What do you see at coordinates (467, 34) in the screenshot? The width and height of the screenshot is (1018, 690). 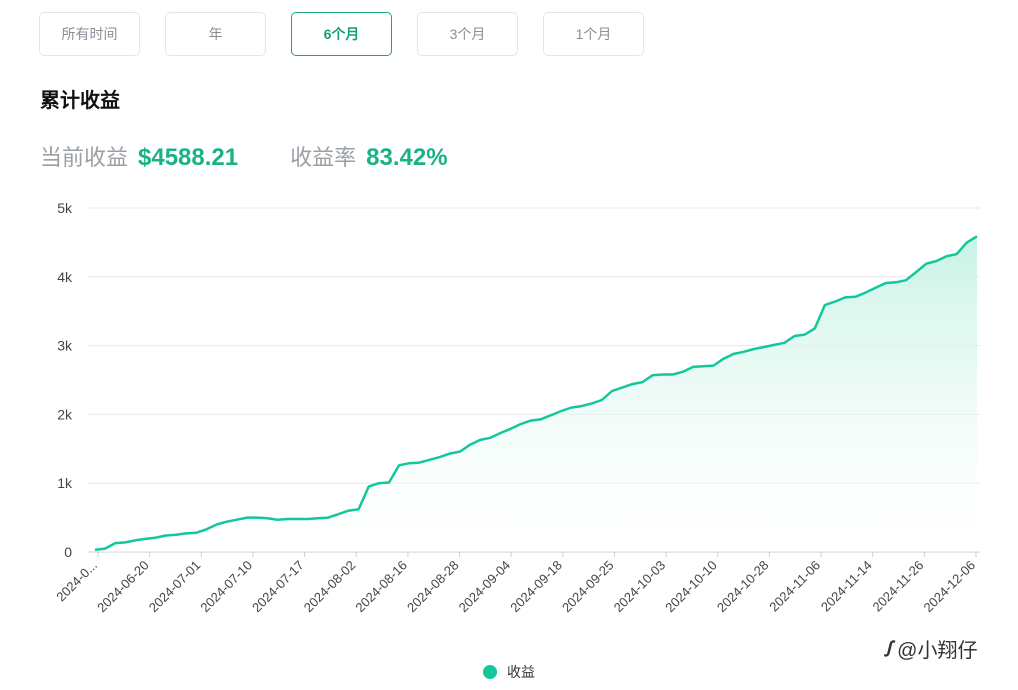 I see `tab-3-months: 3个月` at bounding box center [467, 34].